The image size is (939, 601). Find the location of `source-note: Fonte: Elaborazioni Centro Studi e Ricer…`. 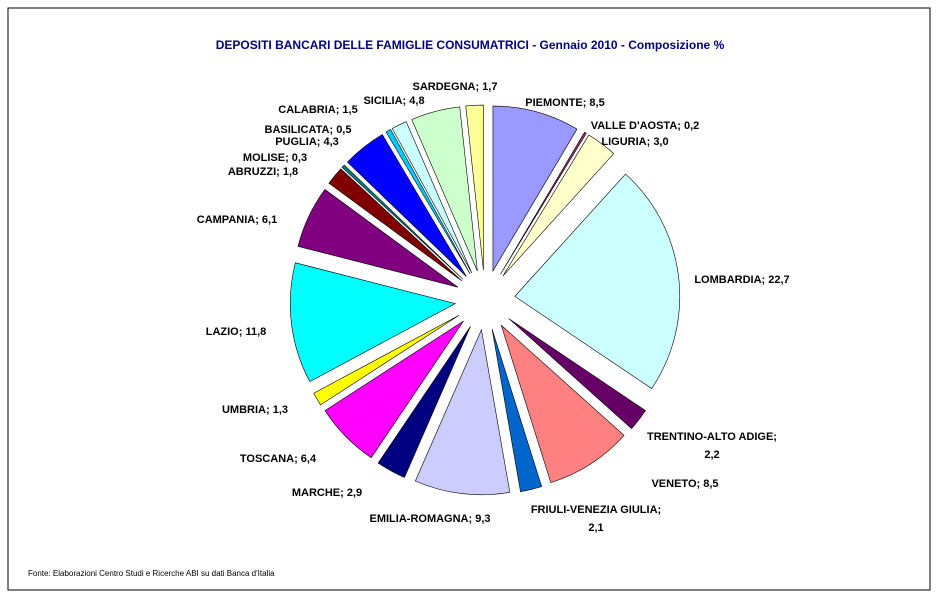

source-note: Fonte: Elaborazioni Centro Studi e Ricer… is located at coordinates (151, 573).